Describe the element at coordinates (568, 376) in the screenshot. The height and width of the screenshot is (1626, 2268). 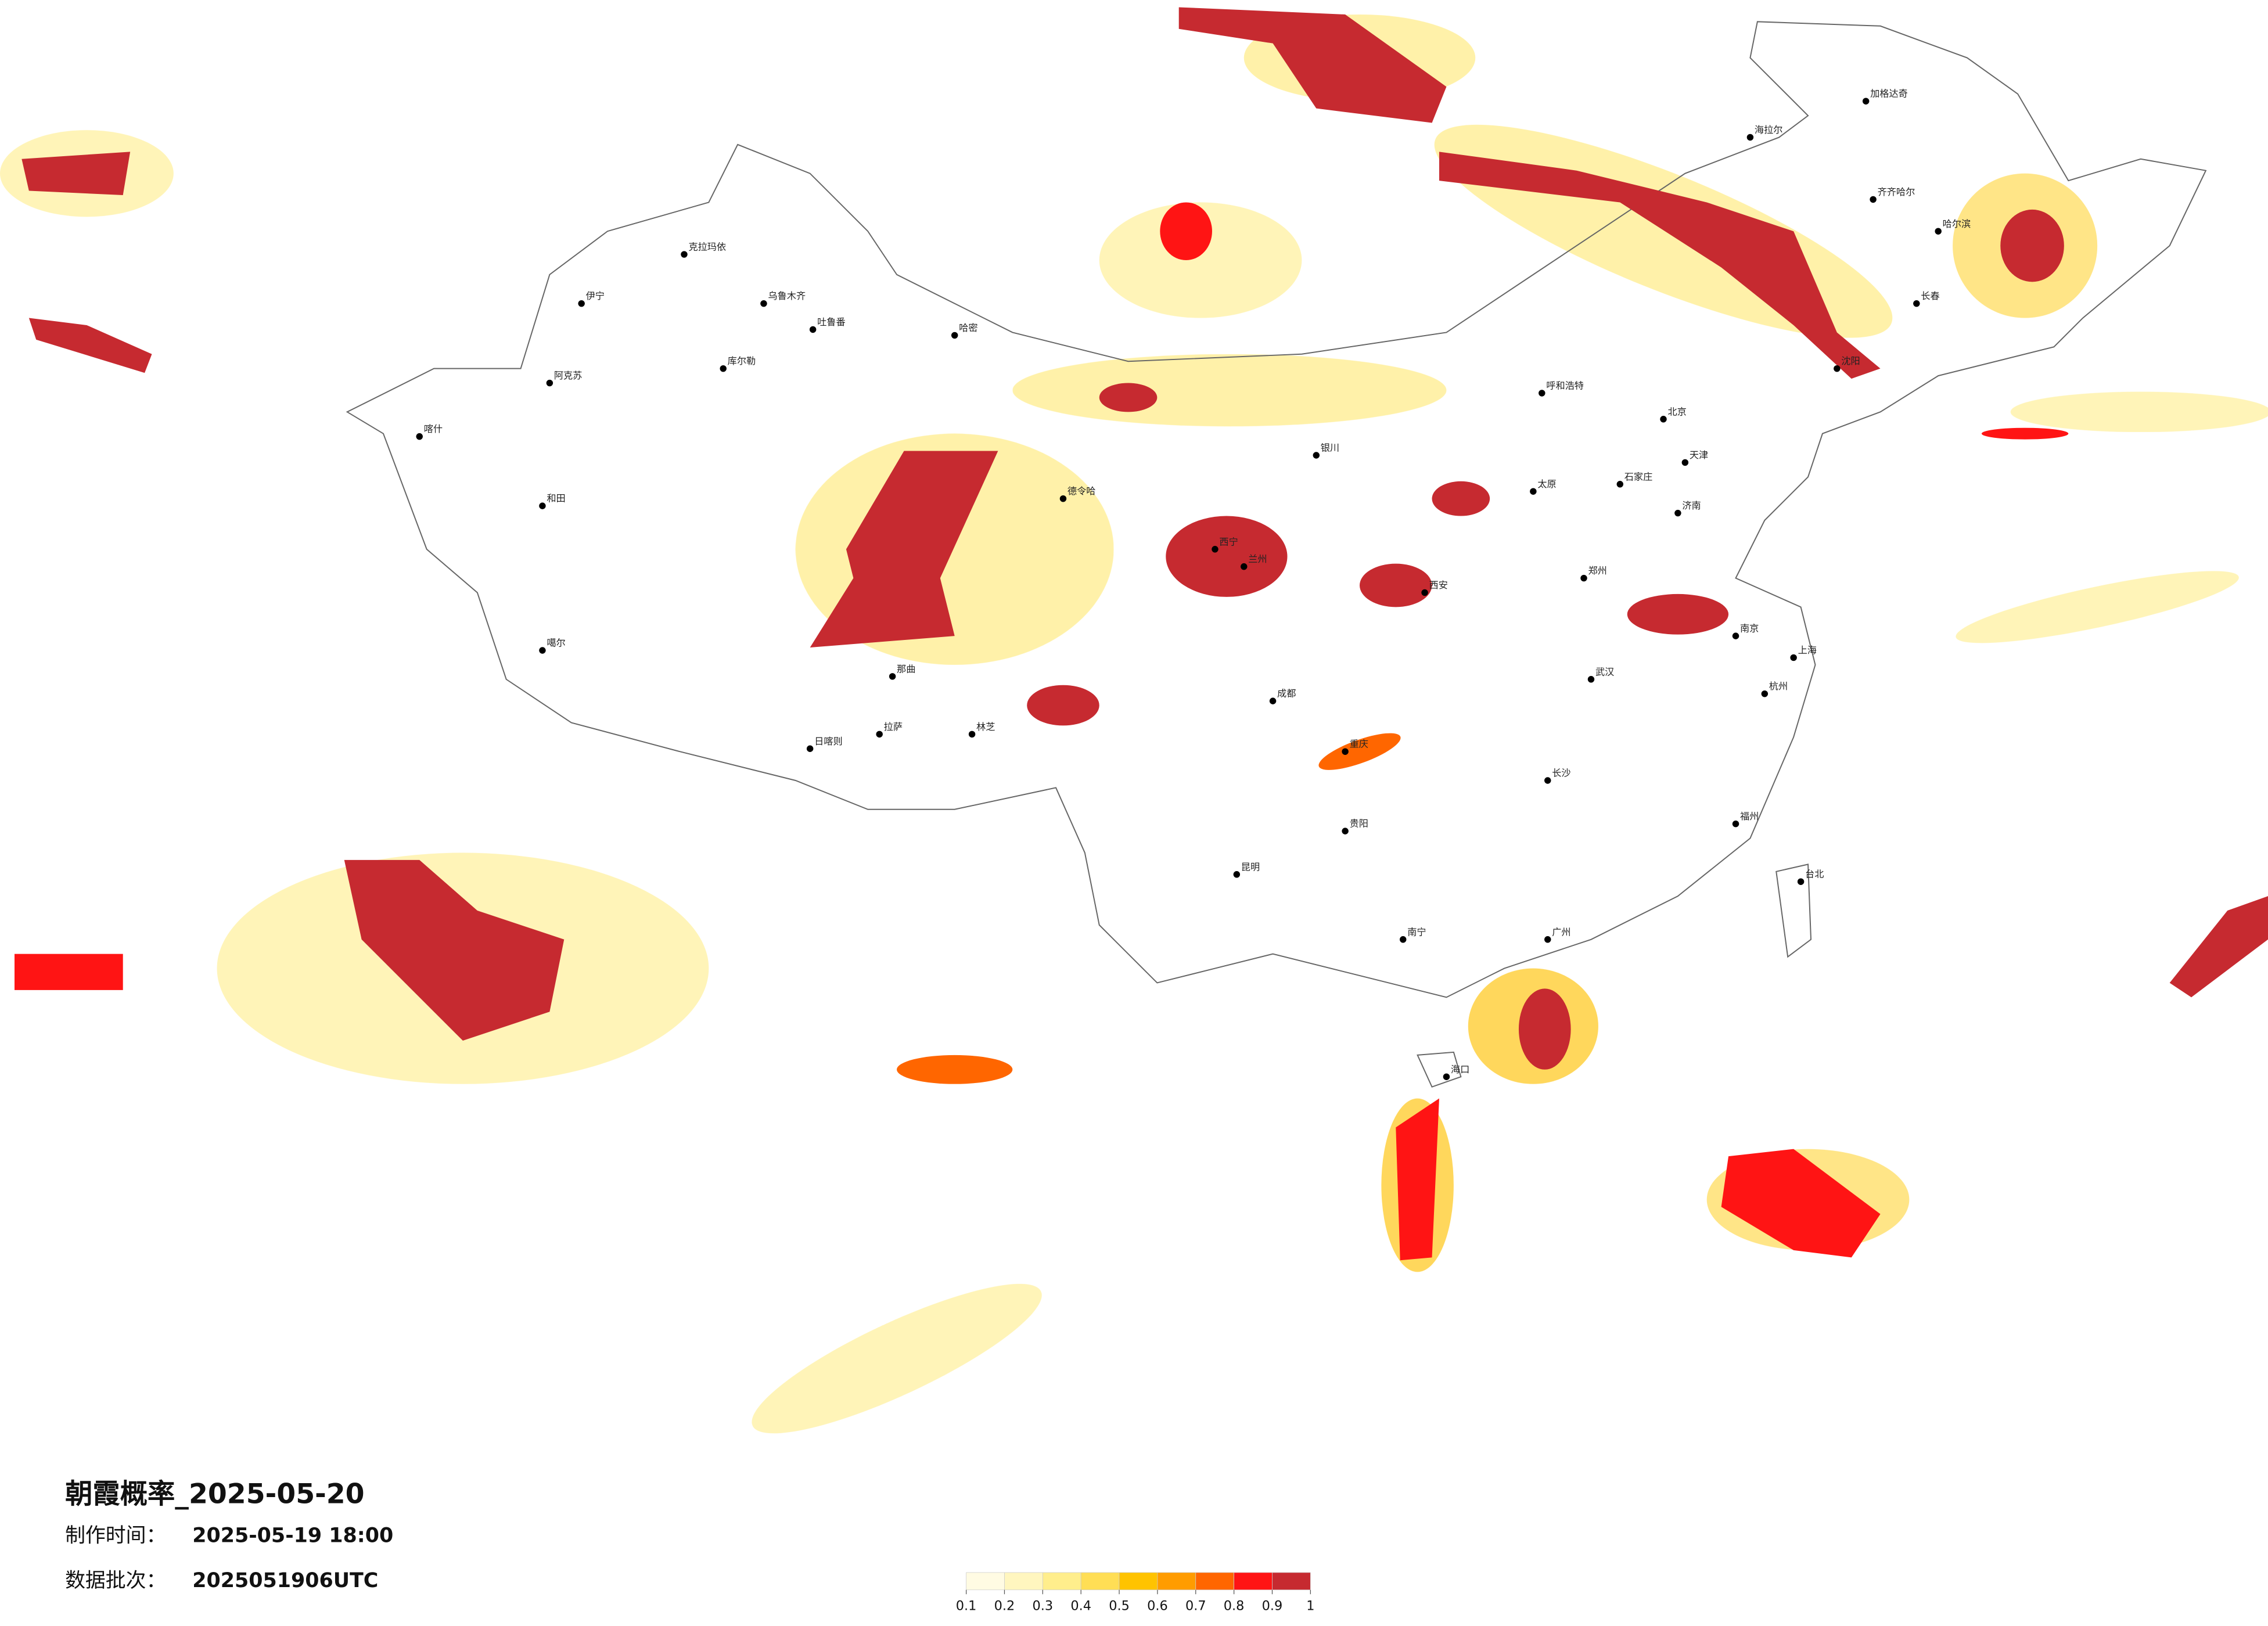
I see `city-label: 阿克苏` at that location.